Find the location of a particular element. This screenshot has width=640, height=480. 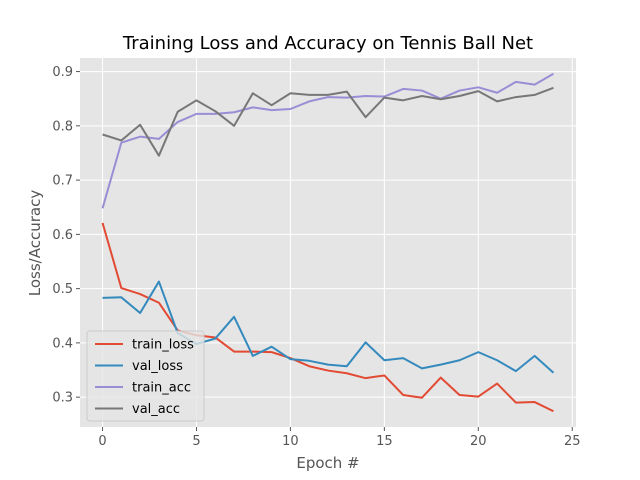

y-axis-label: Loss/Accuracy is located at coordinates (35, 243).